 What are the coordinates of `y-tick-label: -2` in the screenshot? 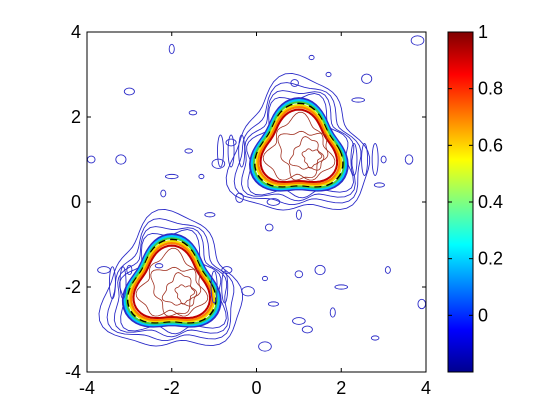 It's located at (73, 287).